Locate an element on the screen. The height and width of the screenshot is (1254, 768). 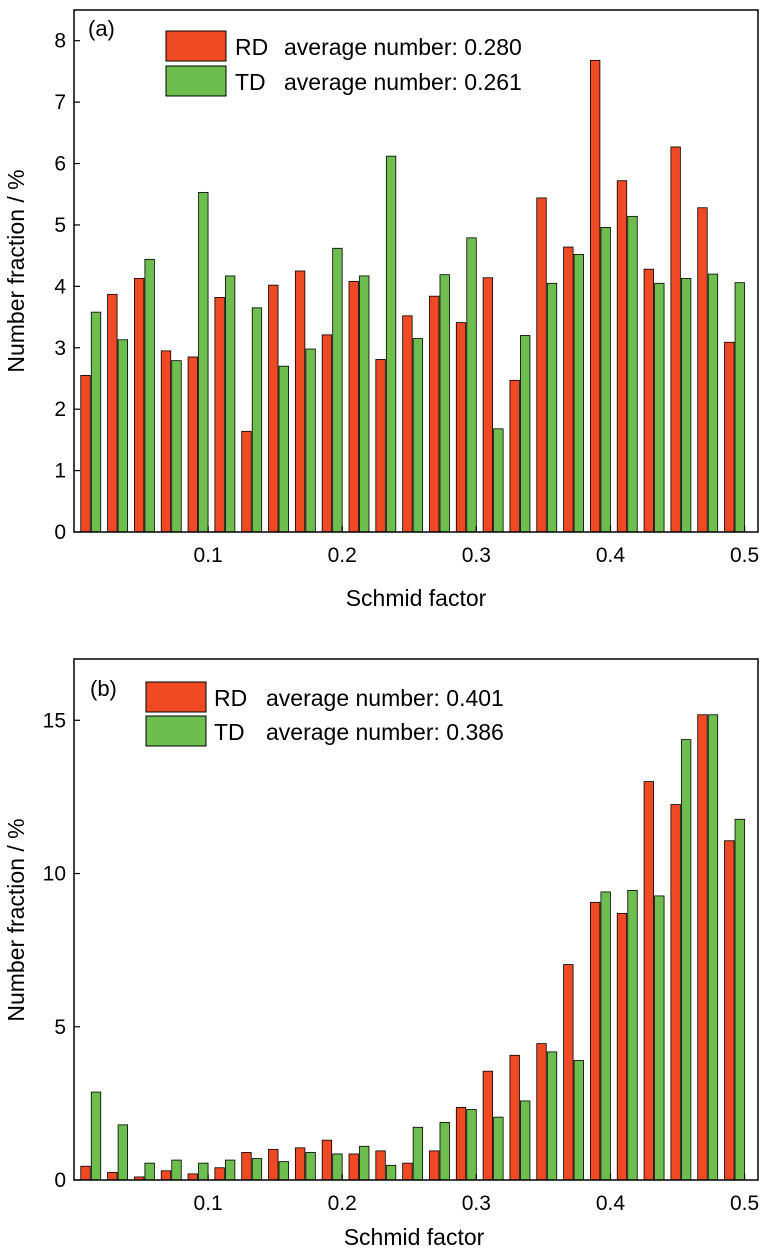
y-tick-label: 0 is located at coordinates (60, 532).